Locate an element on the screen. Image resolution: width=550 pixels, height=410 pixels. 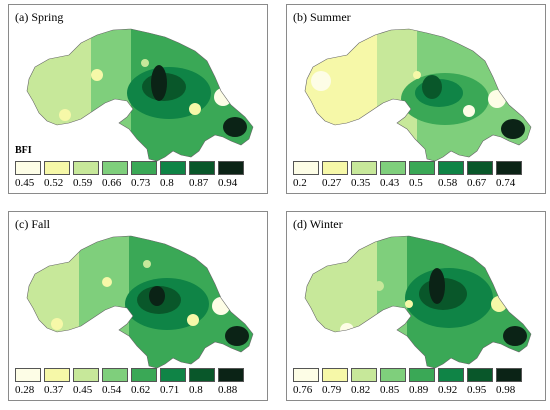
legend-tick: 0.71 is located at coordinates (170, 390).